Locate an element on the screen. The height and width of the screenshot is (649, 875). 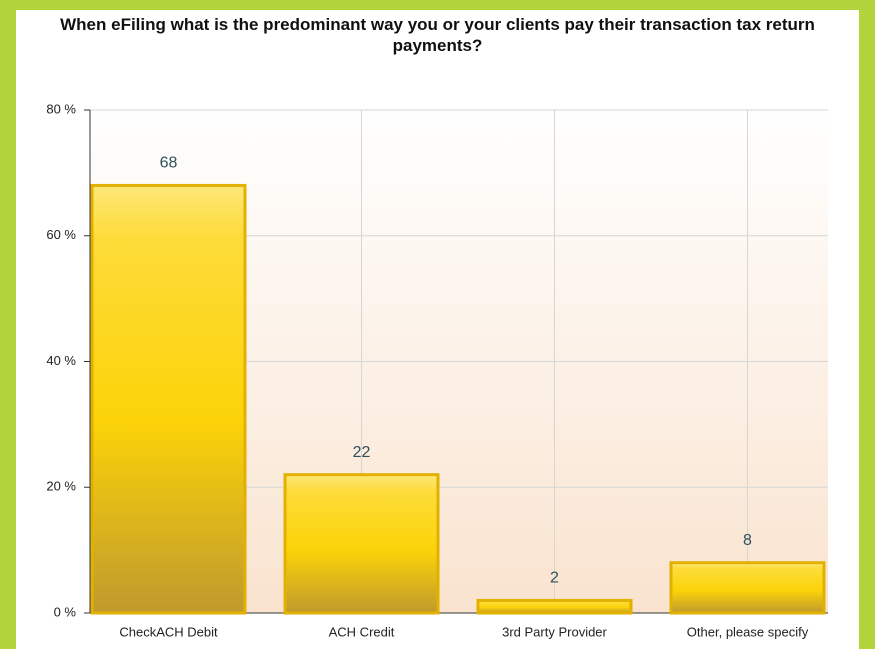
y-tick-label: 40 % is located at coordinates (61, 360).